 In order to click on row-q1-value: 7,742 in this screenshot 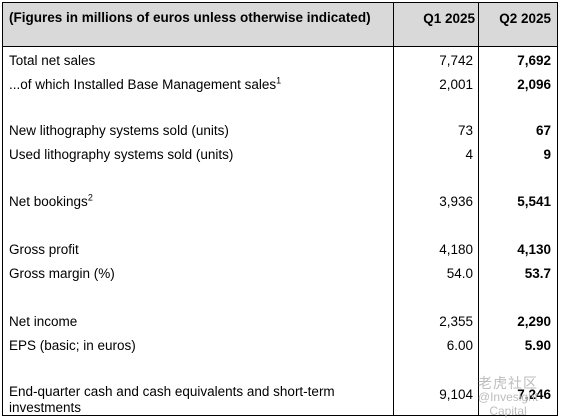, I will do `click(456, 60)`.